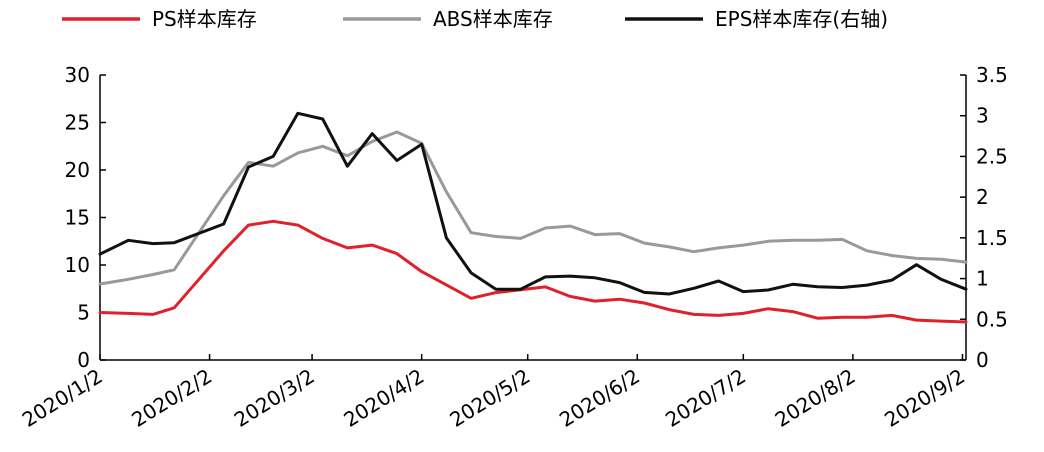 The height and width of the screenshot is (452, 1044). I want to click on right-y-tick-label: 2, so click(982, 197).